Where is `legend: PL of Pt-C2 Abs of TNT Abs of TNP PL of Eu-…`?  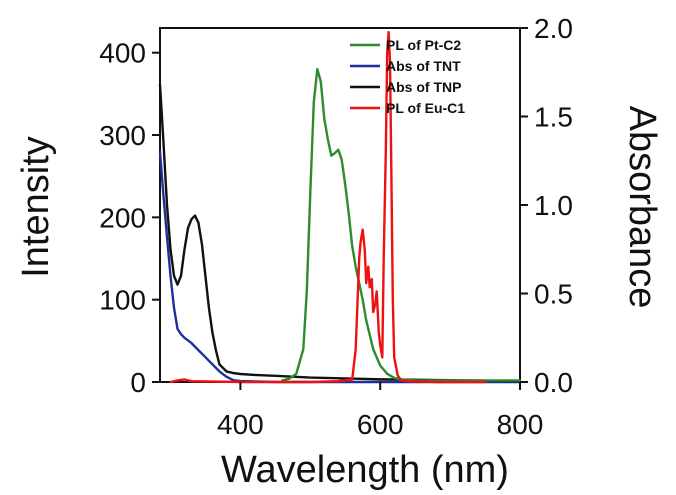 legend: PL of Pt-C2 Abs of TNT Abs of TNP PL of Eu-… is located at coordinates (407, 76).